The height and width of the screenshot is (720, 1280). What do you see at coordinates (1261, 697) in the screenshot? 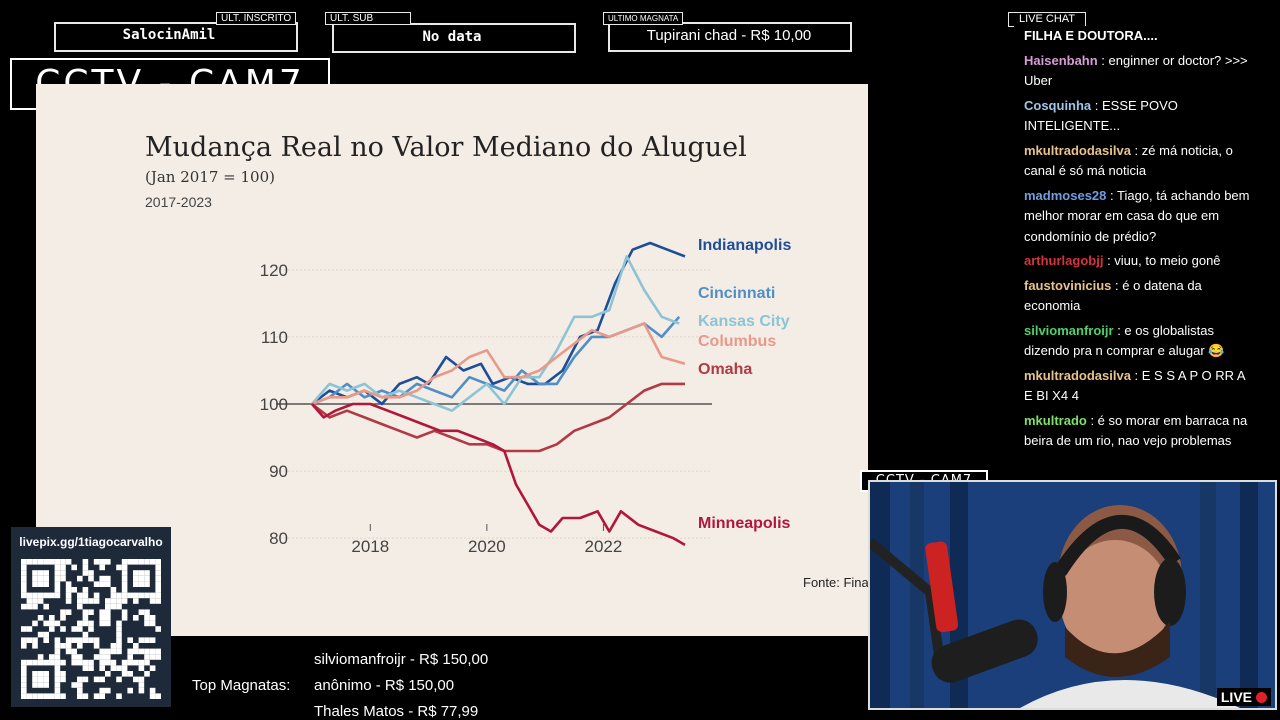
I see `live-dot-icon` at bounding box center [1261, 697].